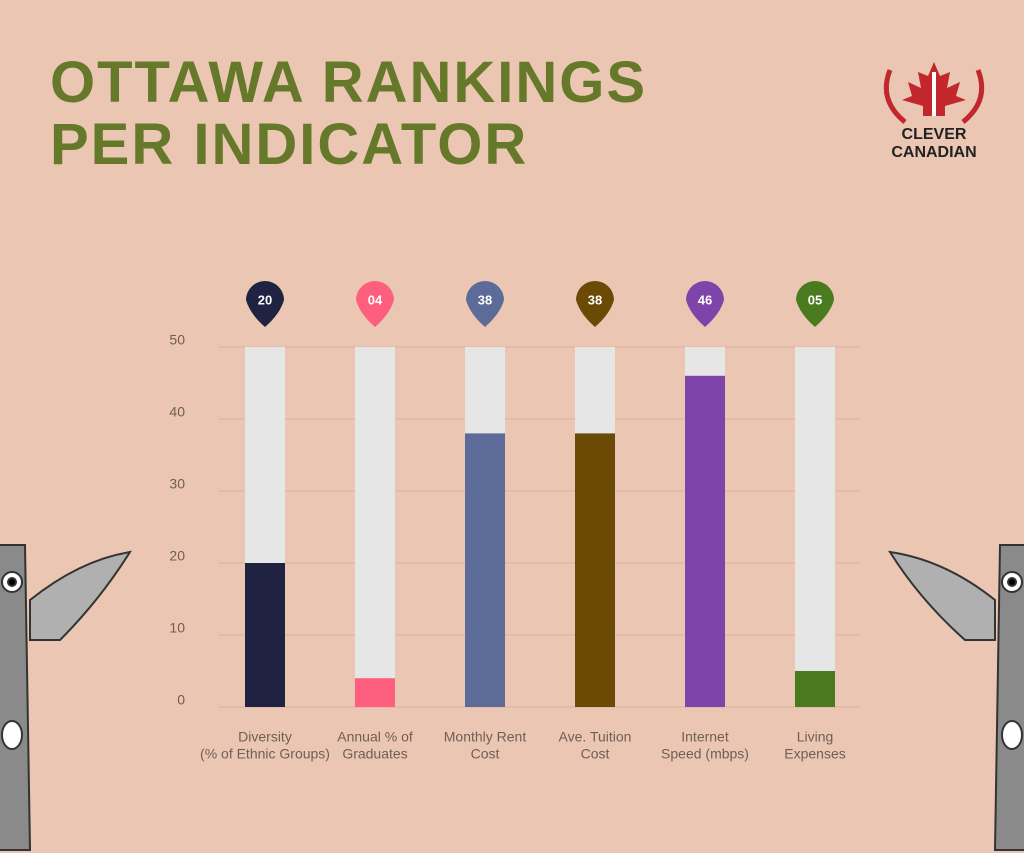  Describe the element at coordinates (177, 556) in the screenshot. I see `y-tick-label: 20` at that location.